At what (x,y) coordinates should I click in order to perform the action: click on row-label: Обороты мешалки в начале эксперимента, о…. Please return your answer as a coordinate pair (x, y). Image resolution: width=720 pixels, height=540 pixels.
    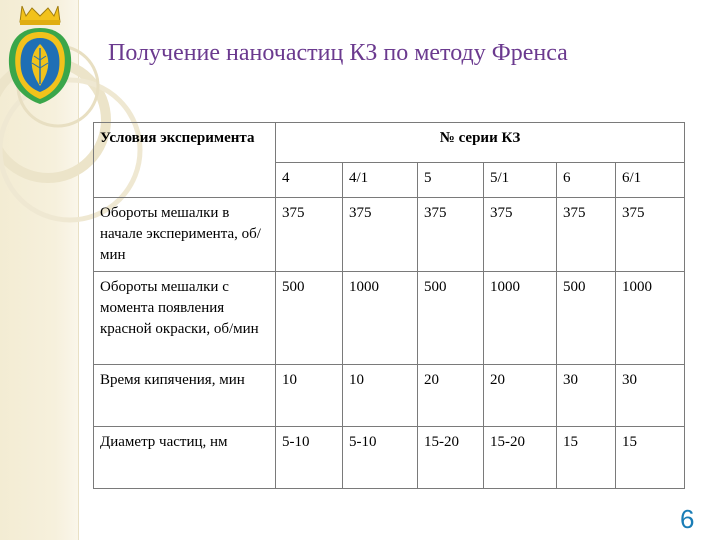
    Looking at the image, I should click on (184, 234).